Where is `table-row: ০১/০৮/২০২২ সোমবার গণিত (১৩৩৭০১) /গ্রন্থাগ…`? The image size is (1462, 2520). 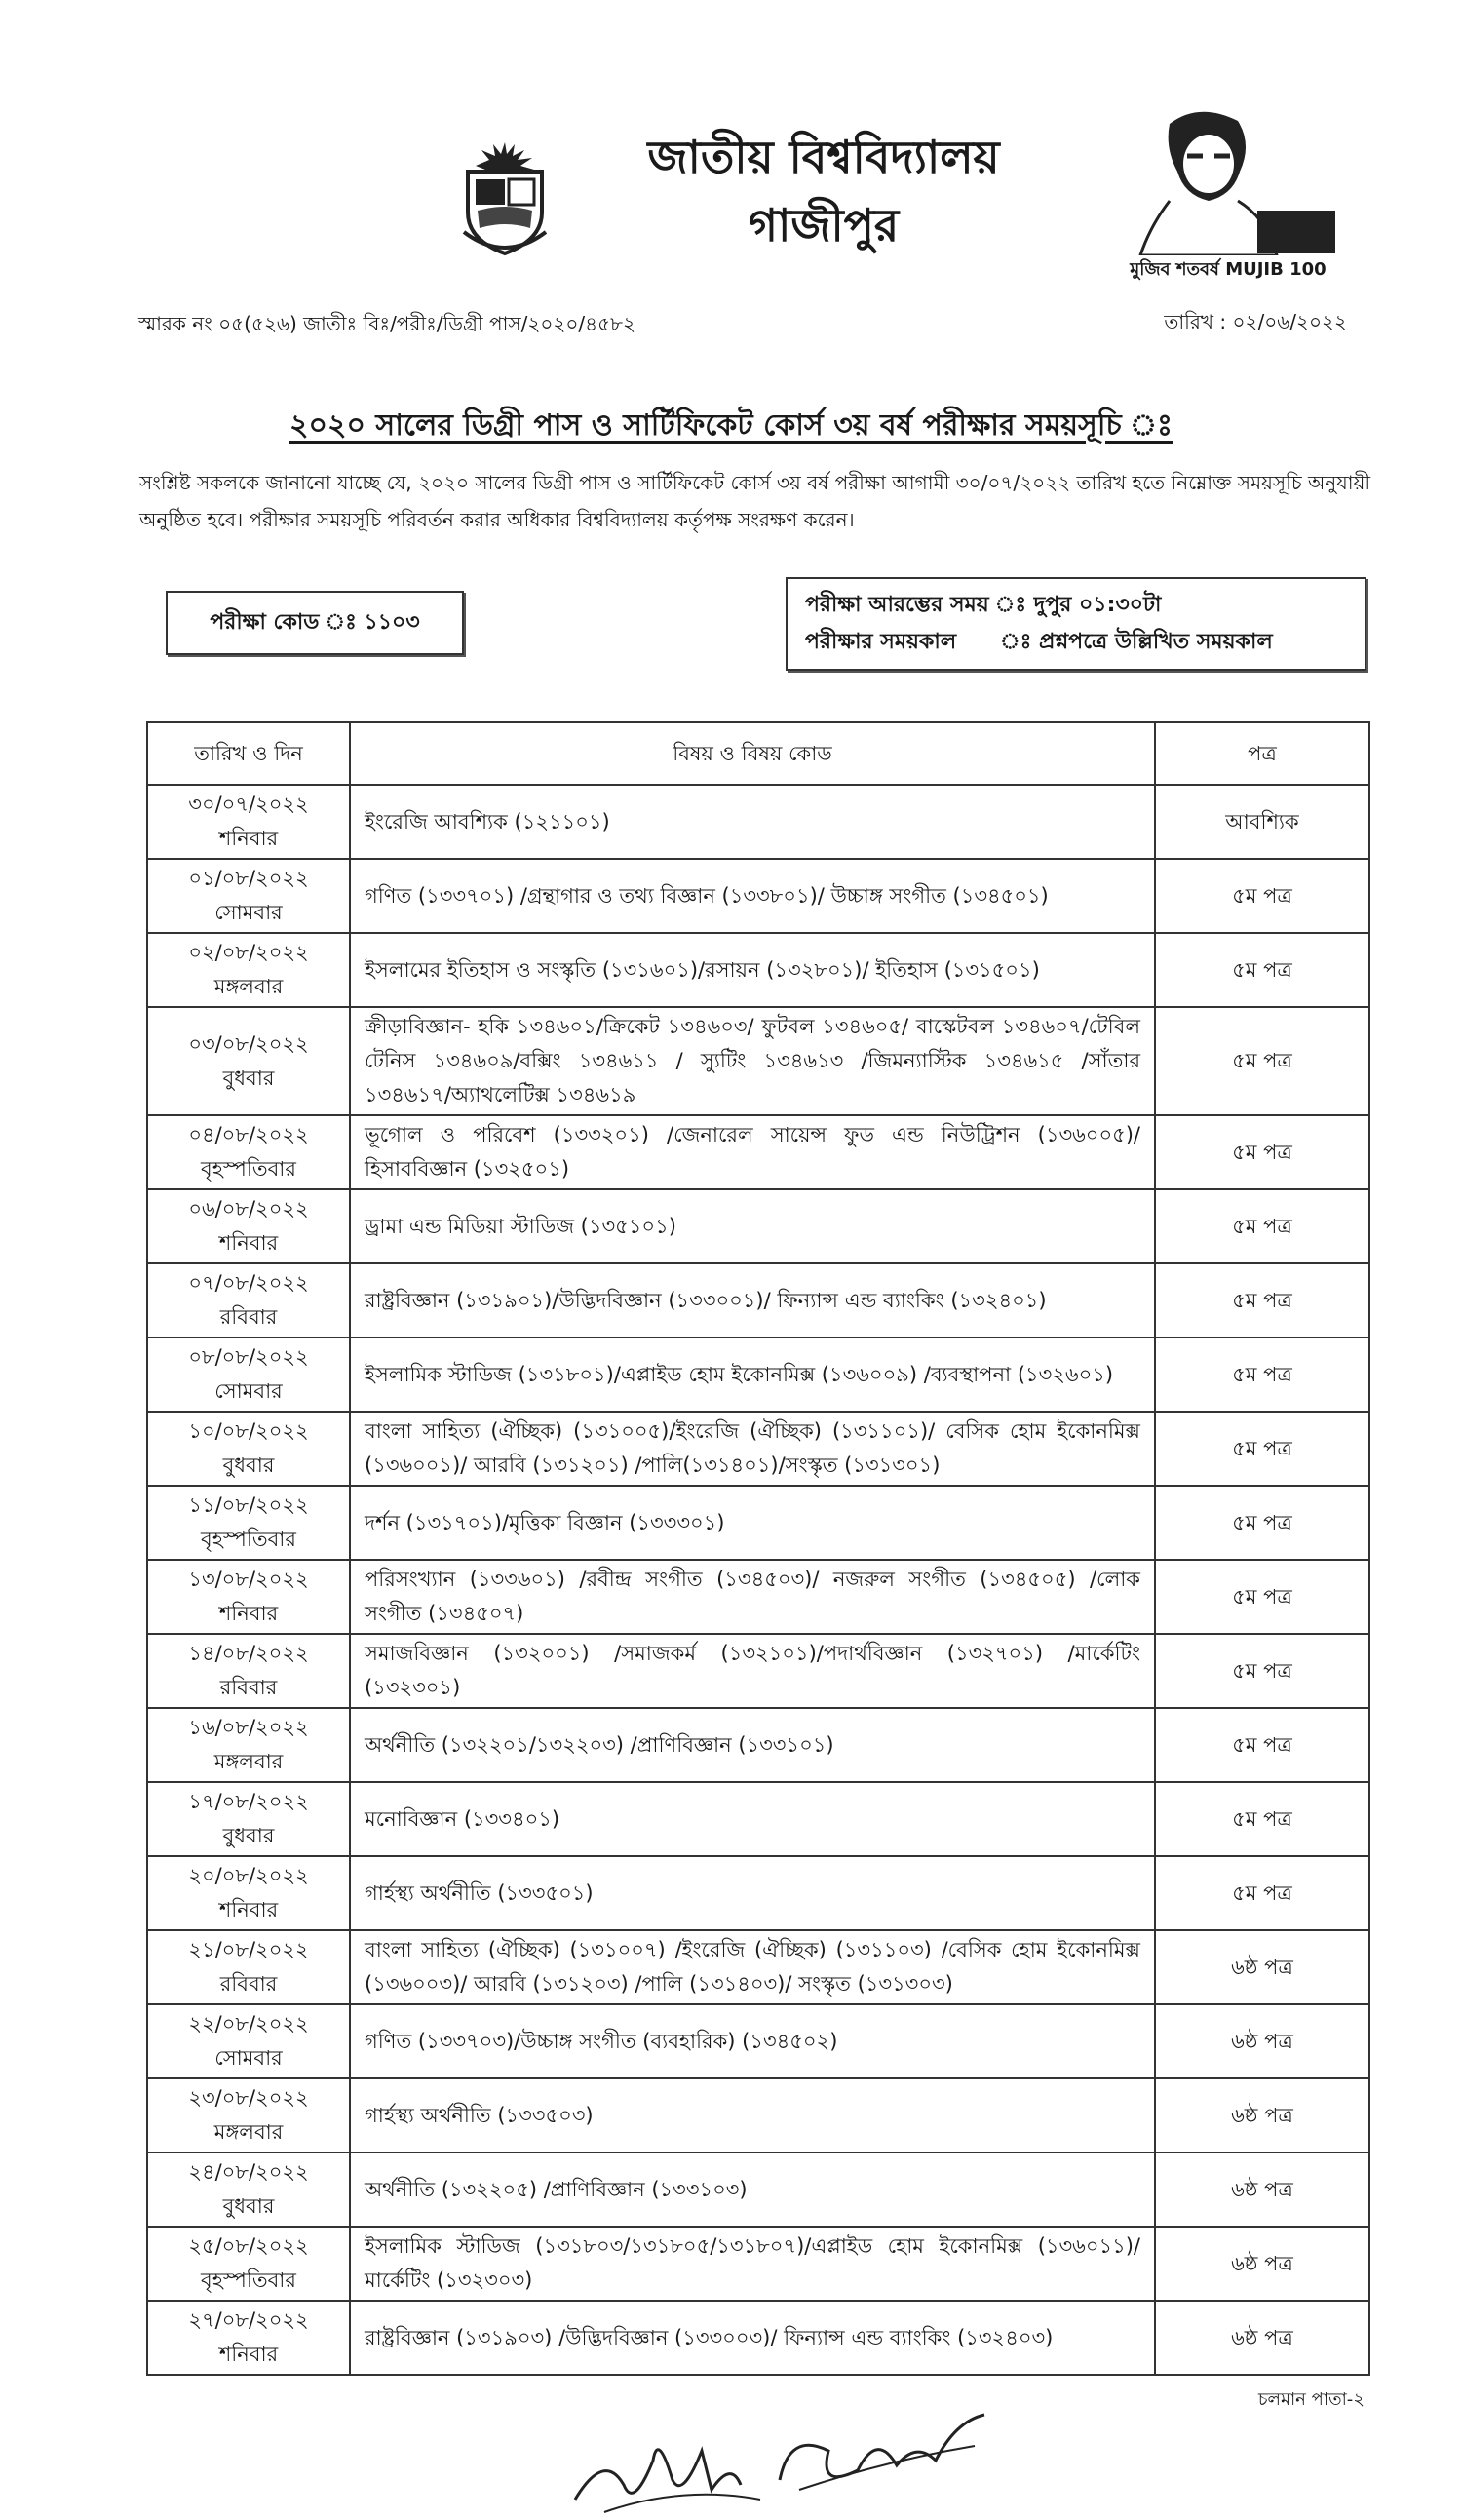 table-row: ০১/০৮/২০২২ সোমবার গণিত (১৩৩৭০১) /গ্রন্থাগ… is located at coordinates (758, 896).